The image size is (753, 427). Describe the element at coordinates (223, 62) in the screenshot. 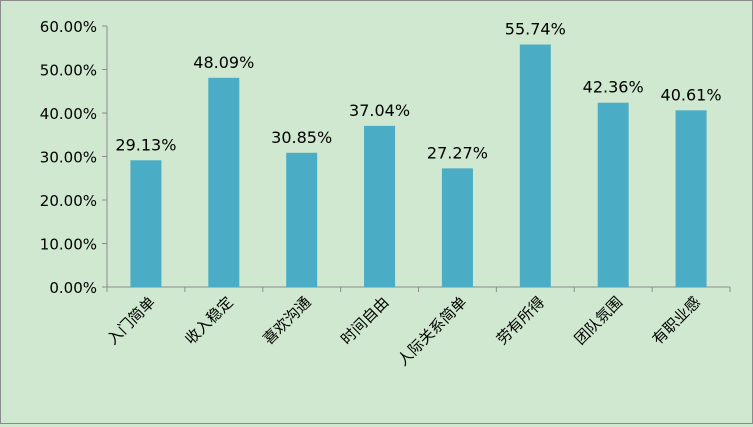

I see `data-label: 48.09%` at that location.